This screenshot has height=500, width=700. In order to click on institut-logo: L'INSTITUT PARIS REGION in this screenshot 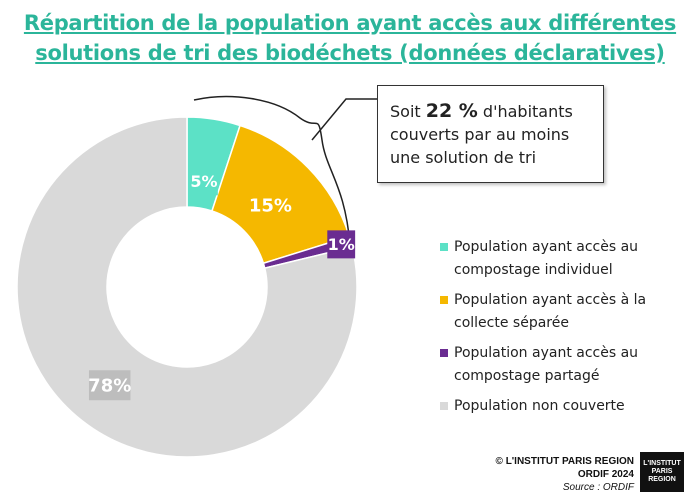, I will do `click(662, 472)`.